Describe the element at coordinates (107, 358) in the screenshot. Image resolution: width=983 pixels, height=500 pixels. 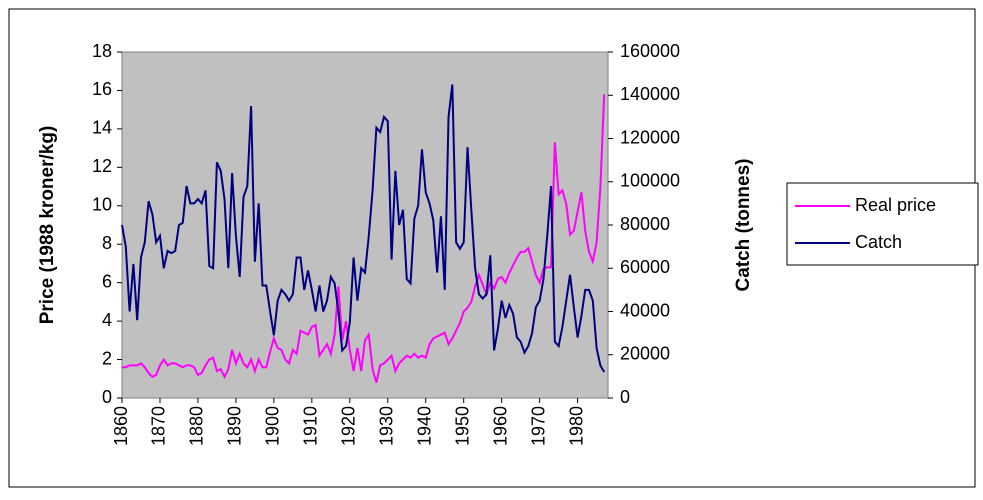
I see `y-tick-label: 2` at that location.